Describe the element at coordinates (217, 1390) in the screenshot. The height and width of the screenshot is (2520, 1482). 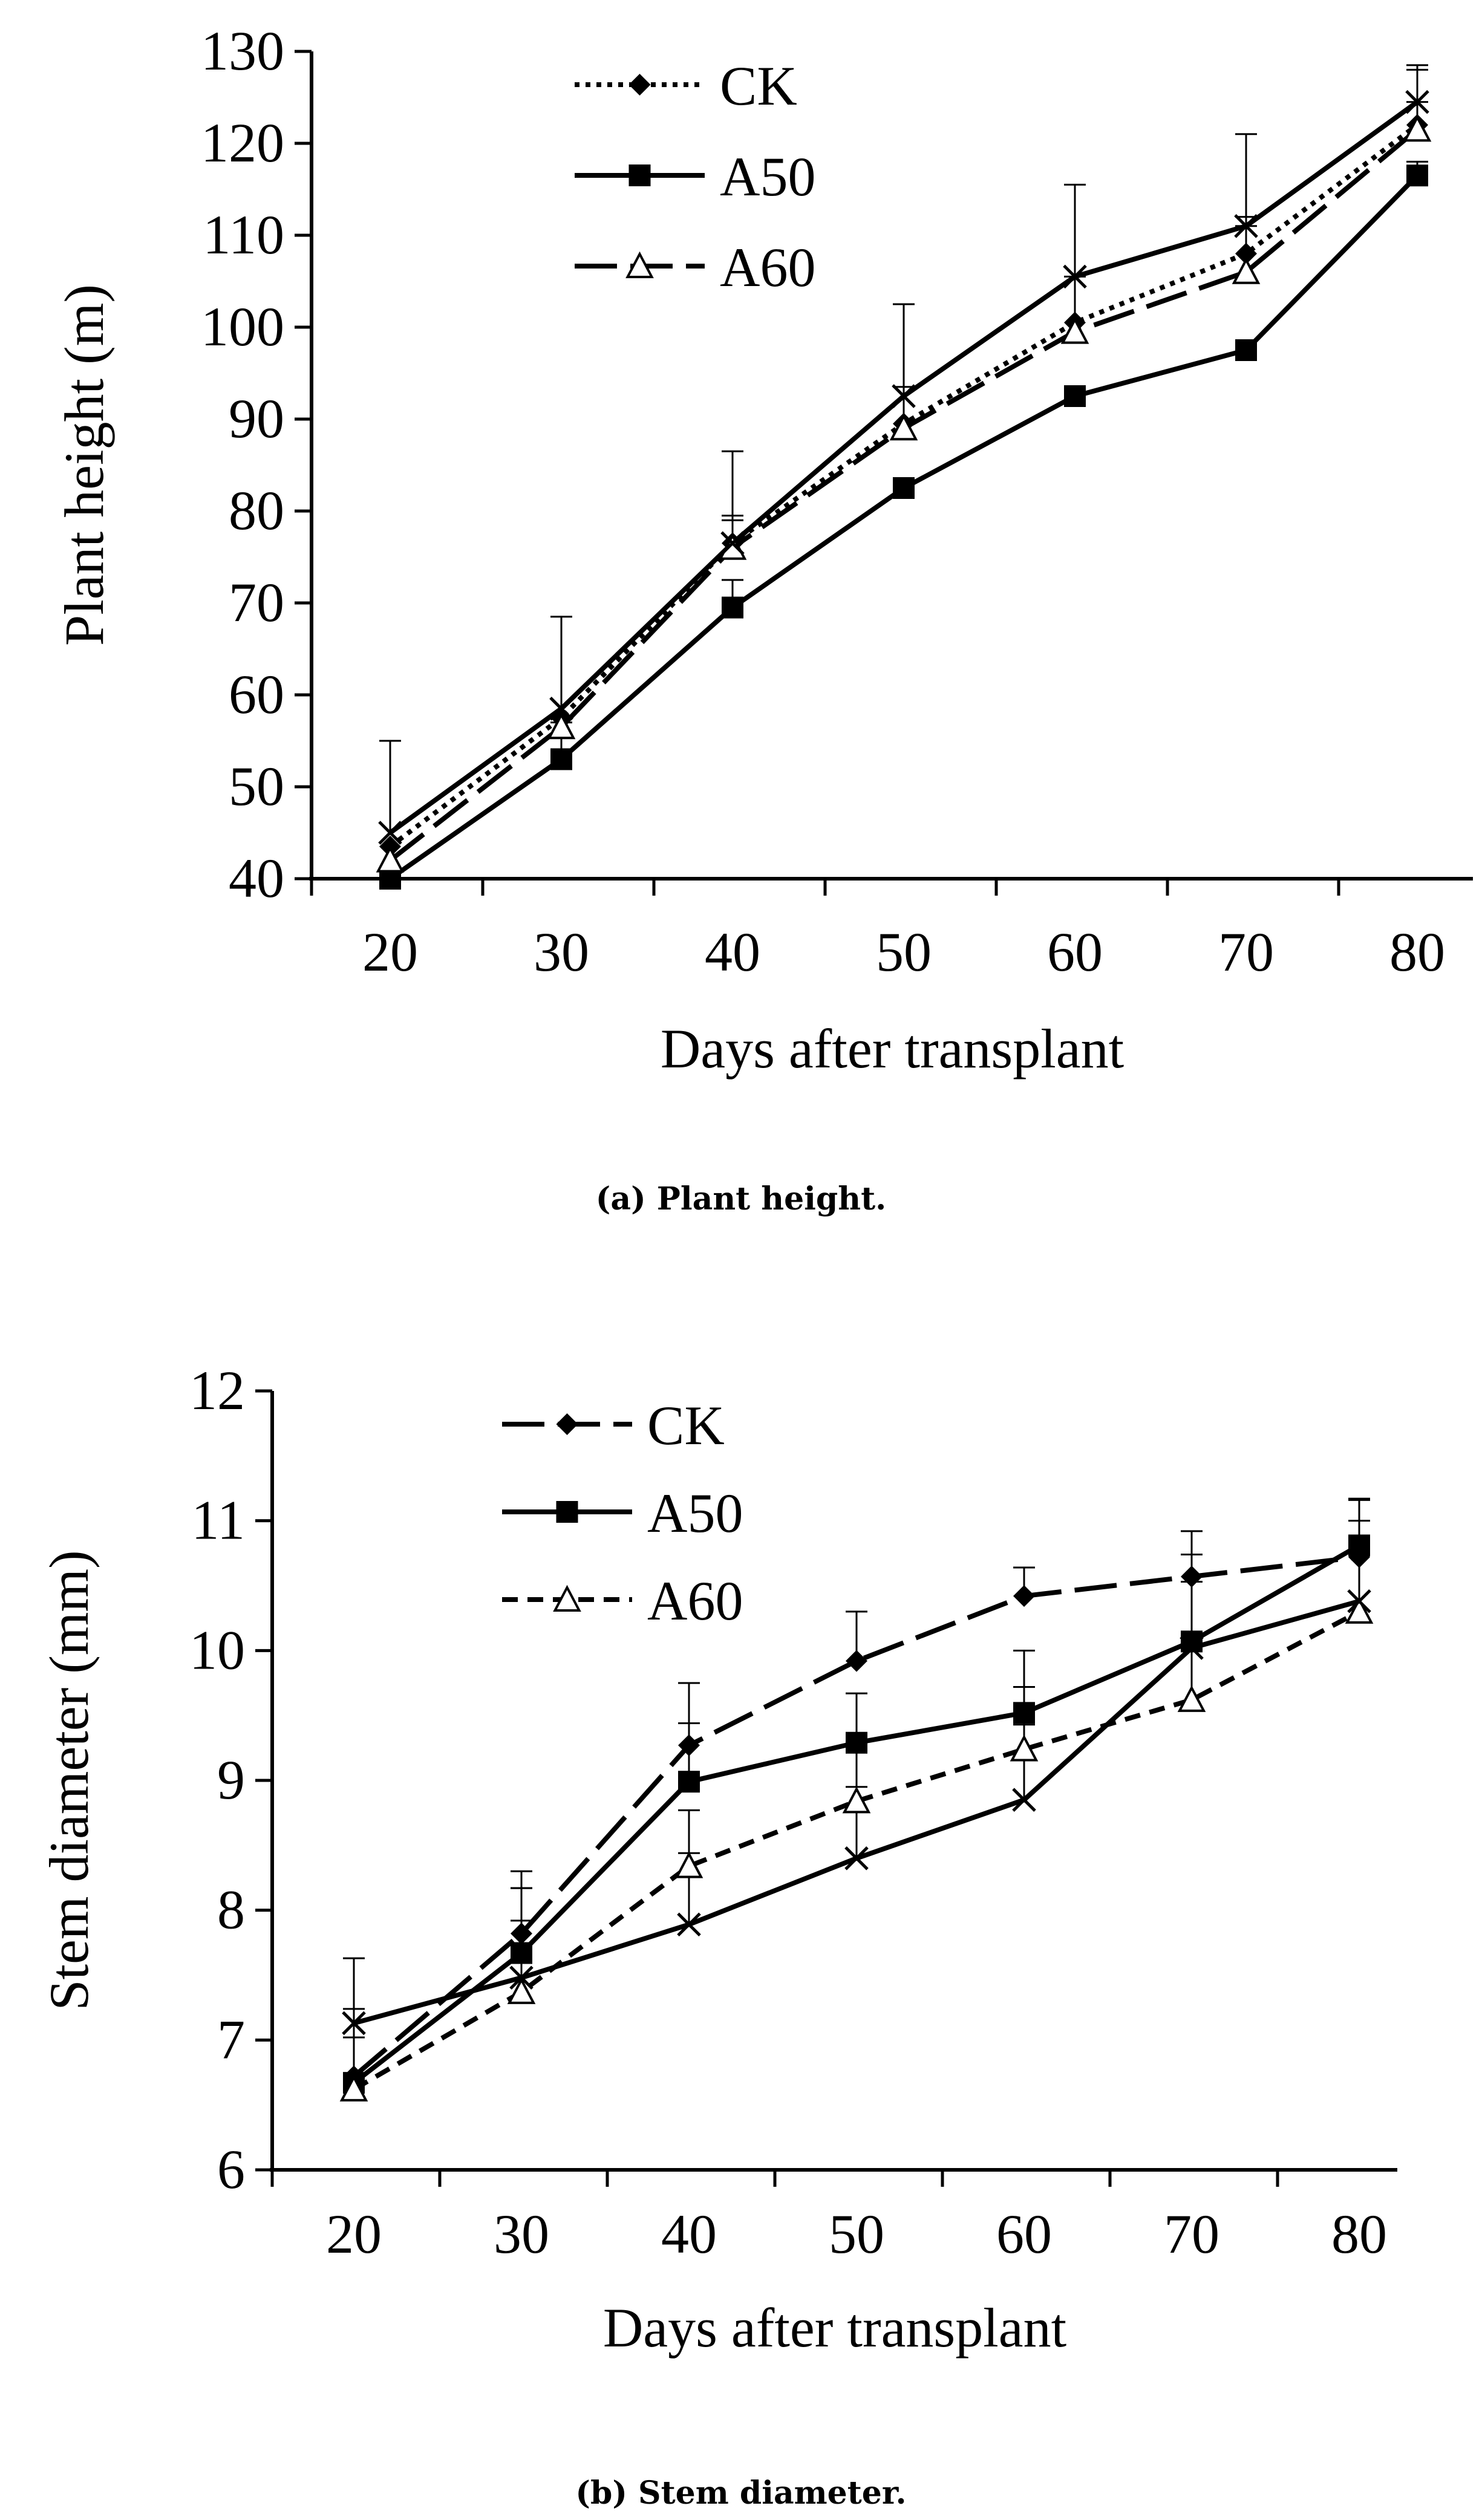
I see `chart2-y-tick-label: 12` at that location.